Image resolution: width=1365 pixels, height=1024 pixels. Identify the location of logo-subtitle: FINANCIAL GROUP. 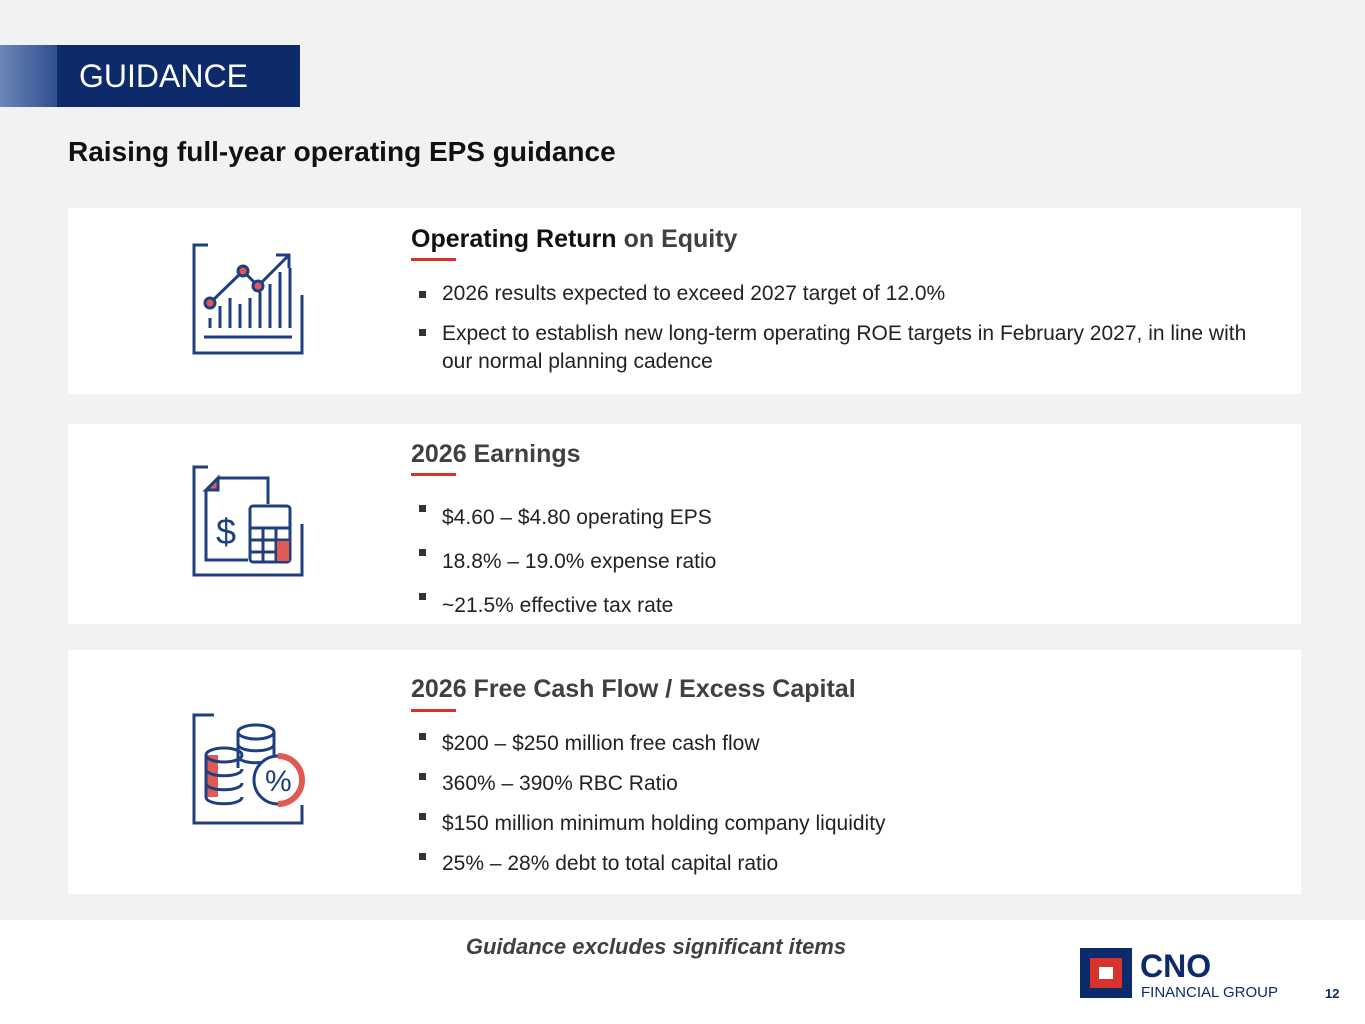
(1209, 992).